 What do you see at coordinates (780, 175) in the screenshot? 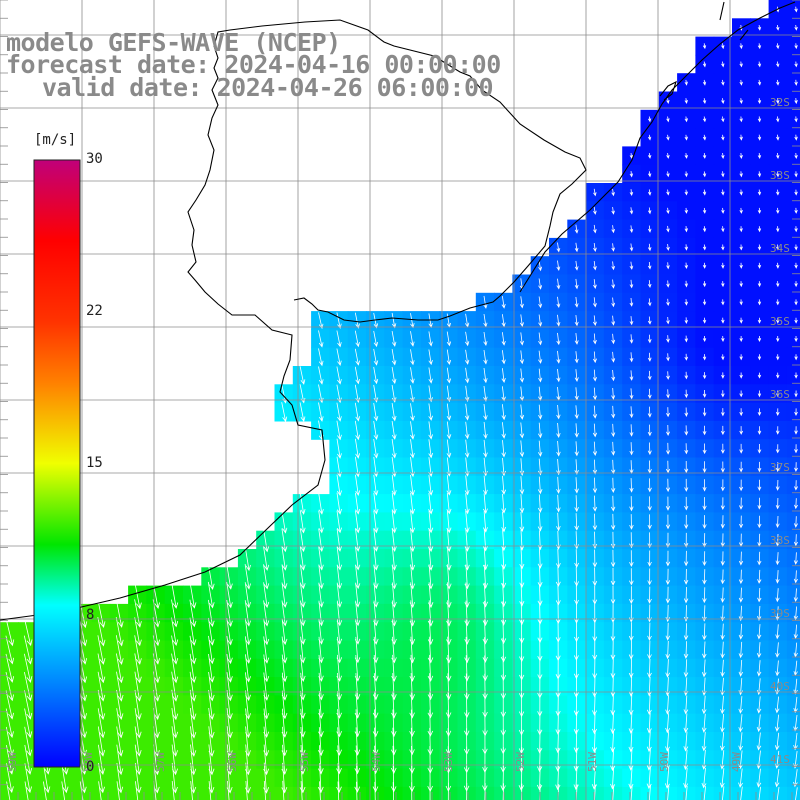
I see `latitude-label: 33S` at bounding box center [780, 175].